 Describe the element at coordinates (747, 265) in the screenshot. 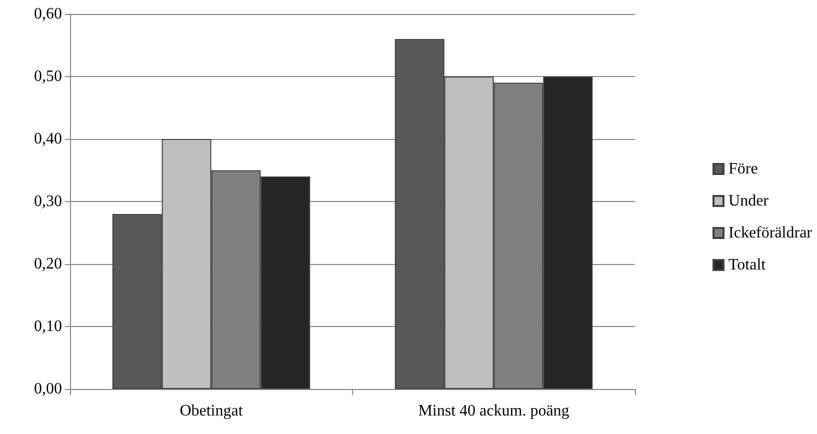

I see `legend-label: Totalt` at that location.